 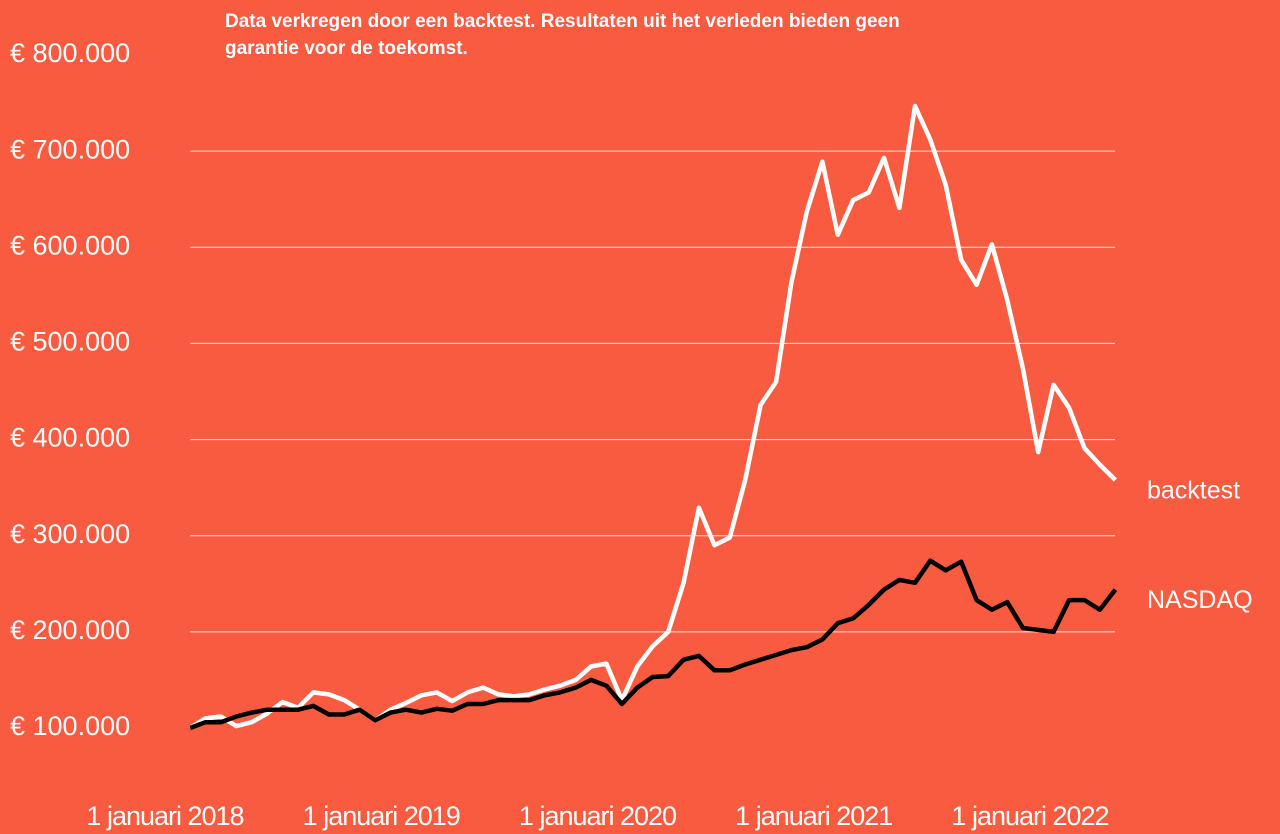 What do you see at coordinates (70, 149) in the screenshot?
I see `y-tick-label: € 700.000` at bounding box center [70, 149].